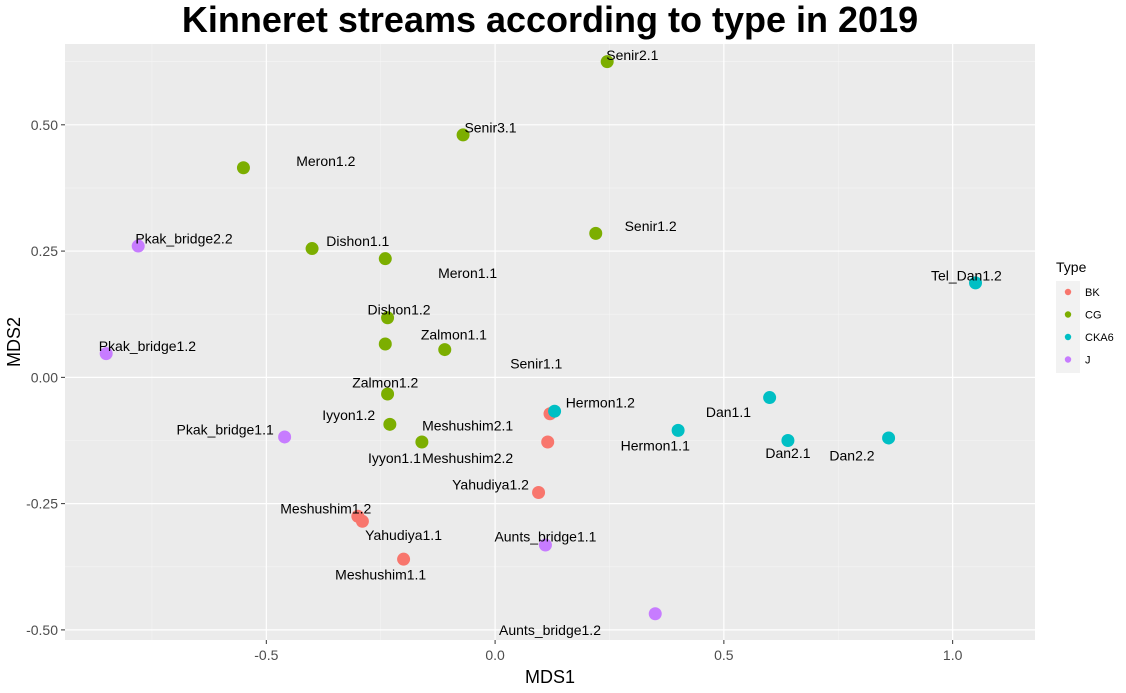 This screenshot has height=693, width=1126. What do you see at coordinates (1093, 316) in the screenshot?
I see `legend-label: CG` at bounding box center [1093, 316].